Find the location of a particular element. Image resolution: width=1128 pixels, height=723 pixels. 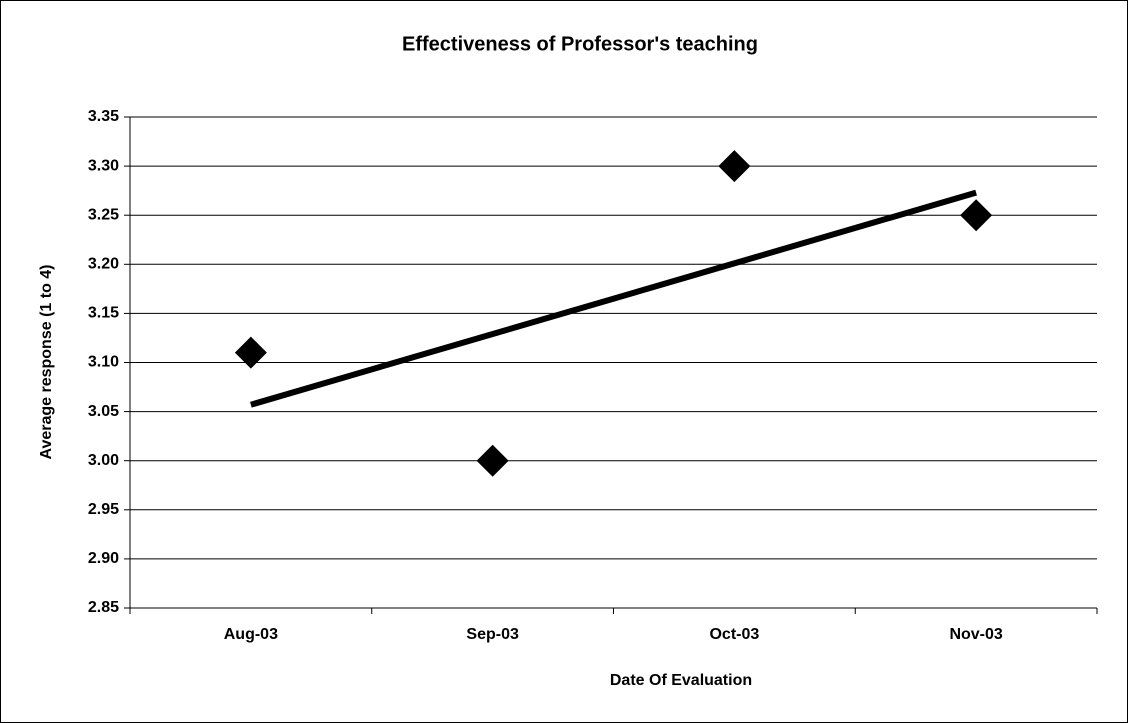

x-tick-label: Sep-03 is located at coordinates (492, 634).